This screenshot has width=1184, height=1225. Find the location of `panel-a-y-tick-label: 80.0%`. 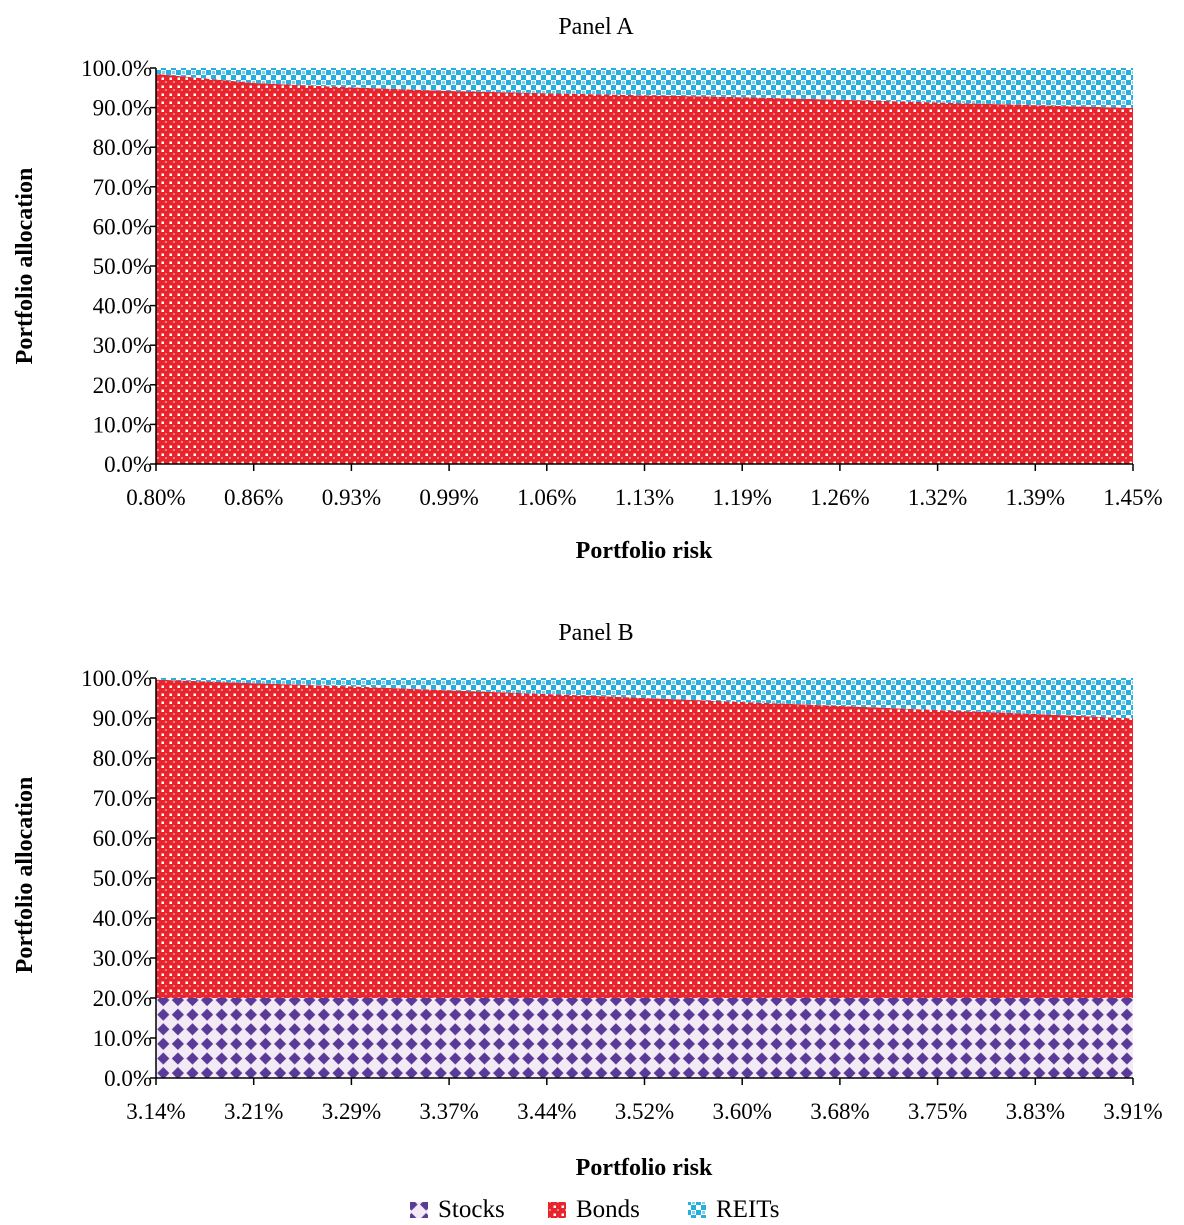

panel-a-y-tick-label: 80.0% is located at coordinates (122, 147).